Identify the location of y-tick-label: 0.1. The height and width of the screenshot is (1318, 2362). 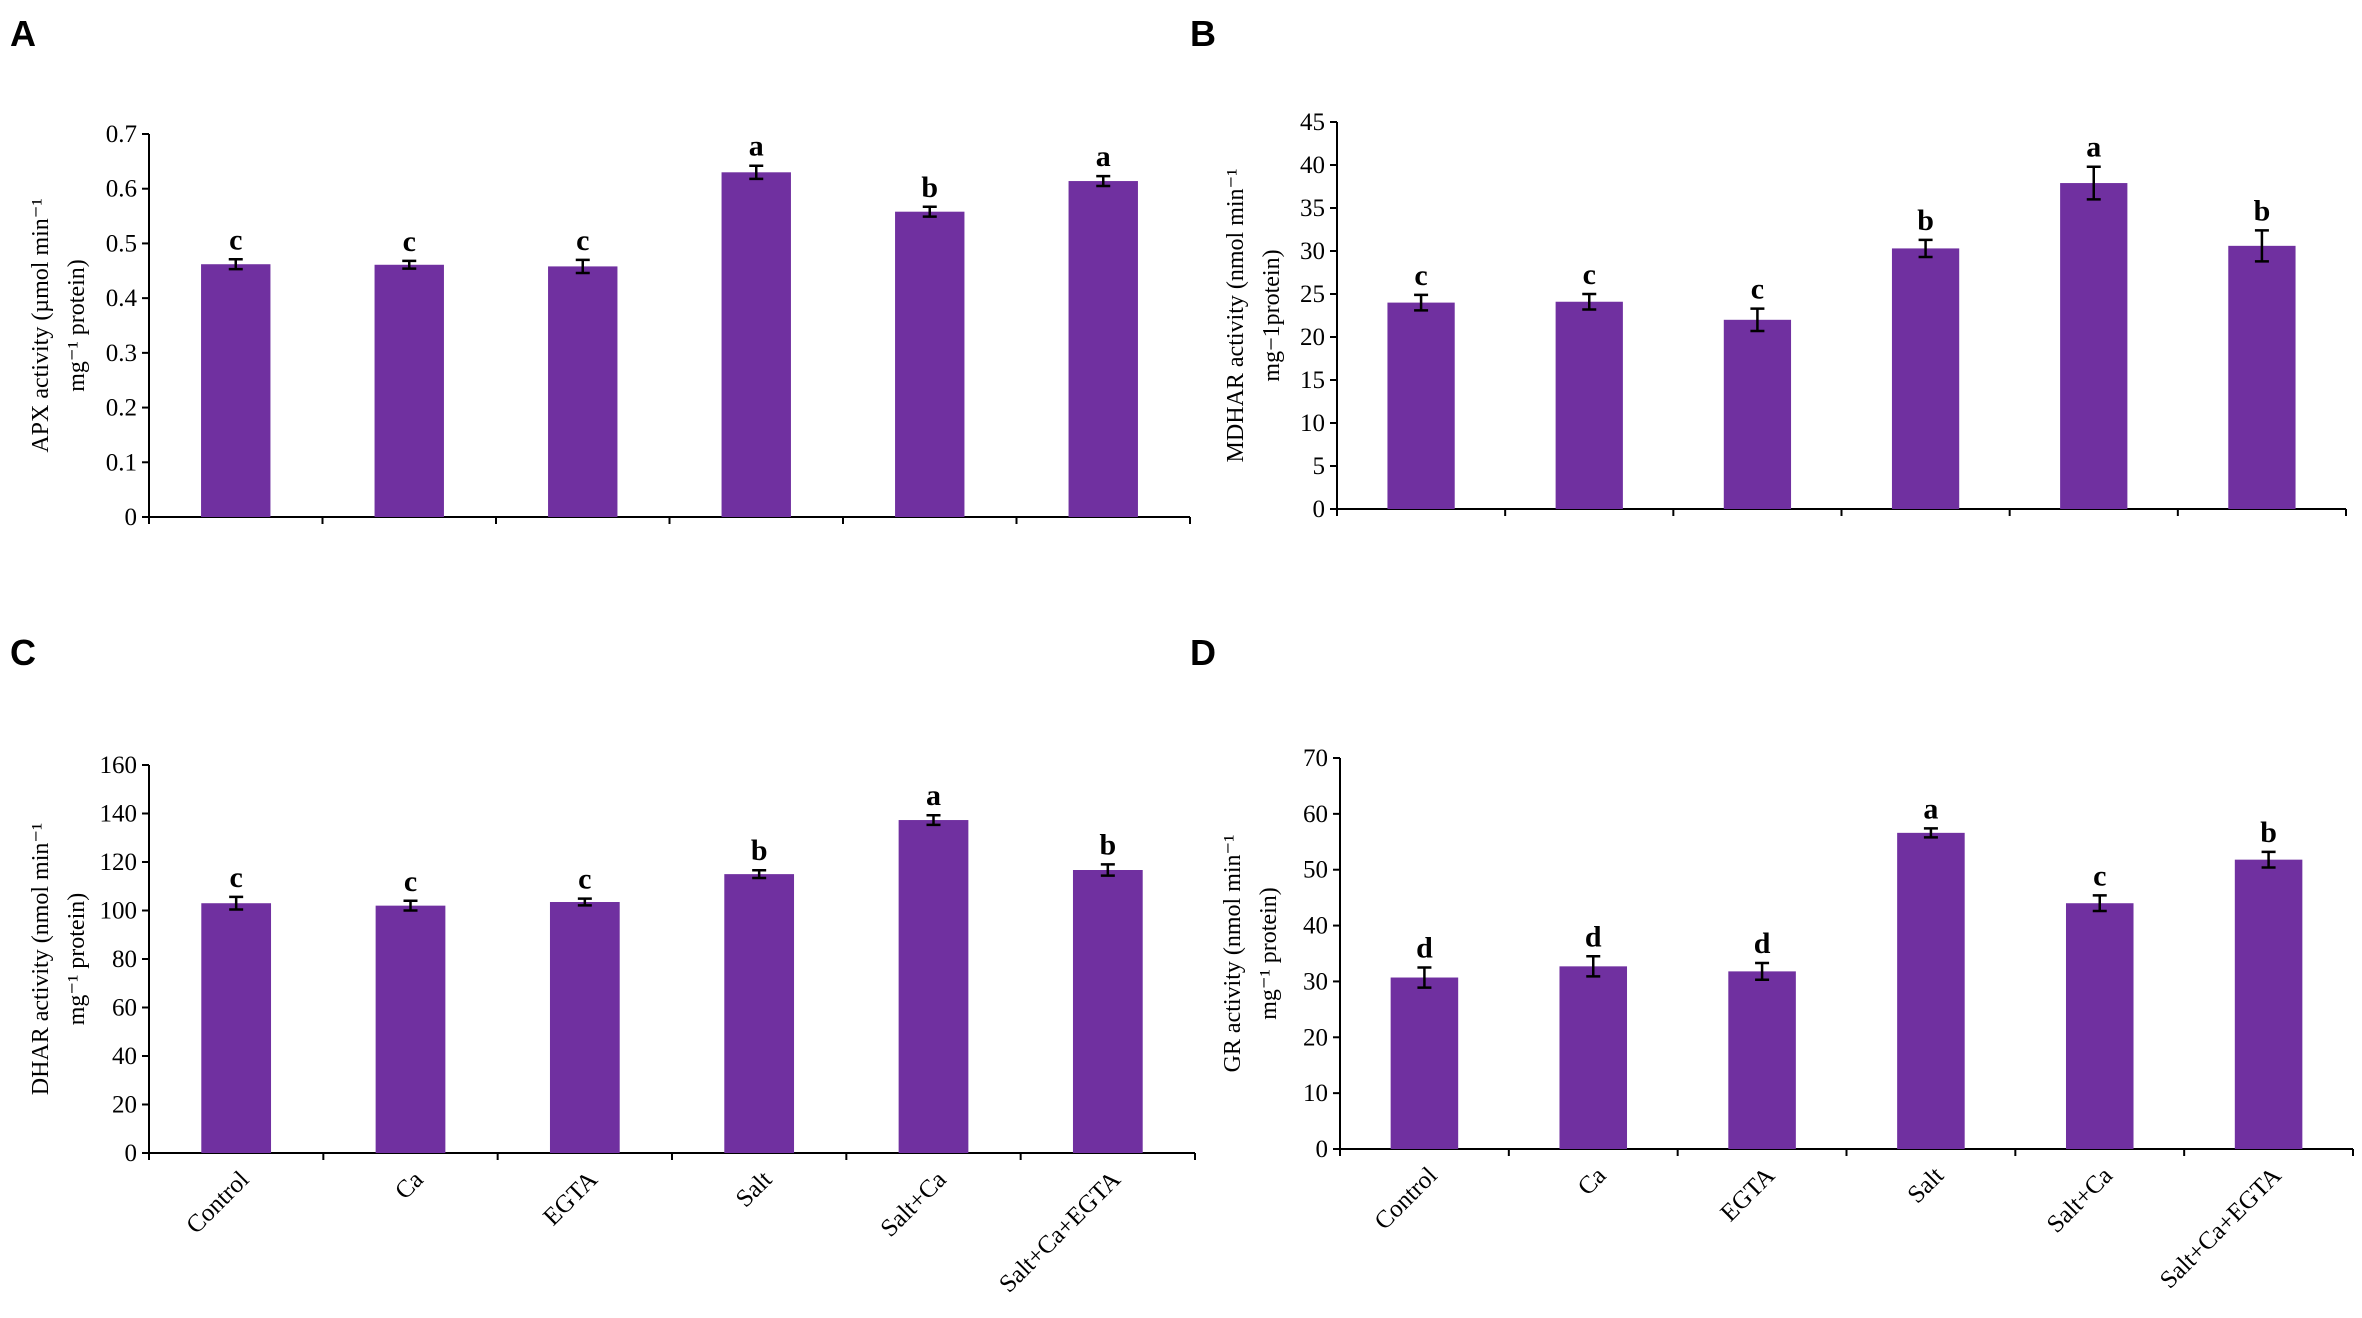
(121, 462).